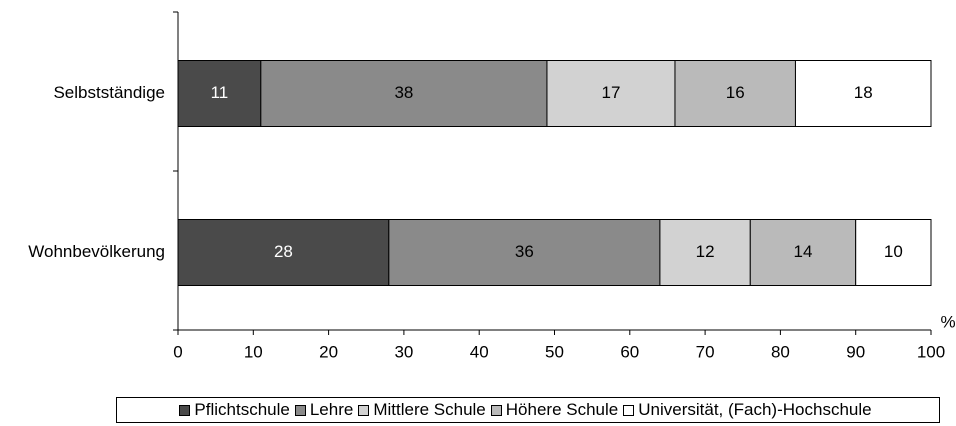 The image size is (956, 426). What do you see at coordinates (629, 351) in the screenshot?
I see `x-tick-label: 60` at bounding box center [629, 351].